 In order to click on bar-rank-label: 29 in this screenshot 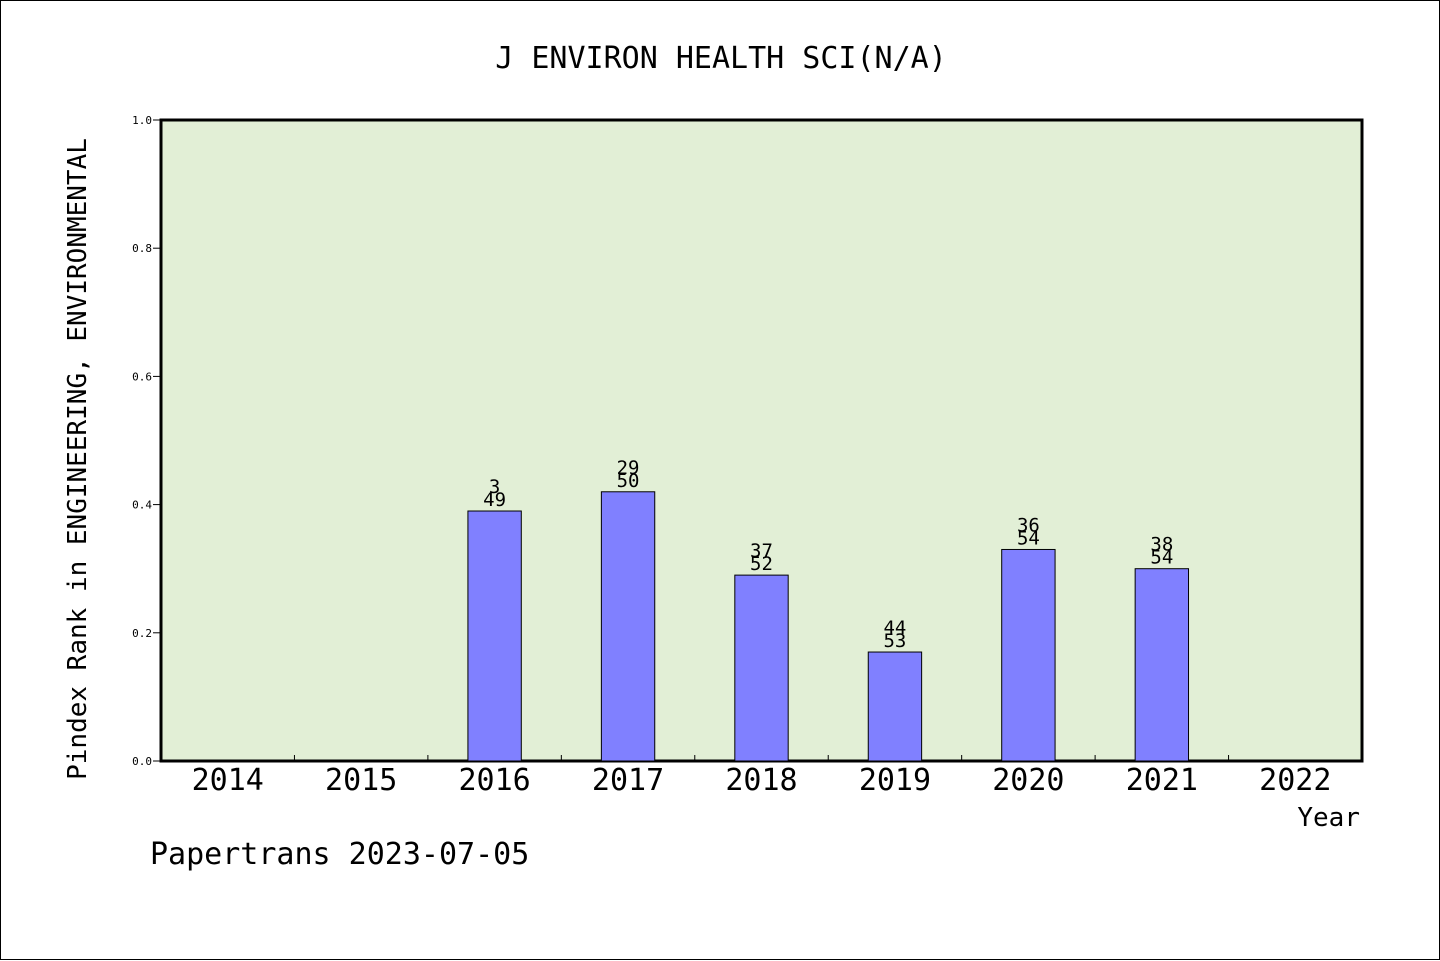, I will do `click(628, 468)`.